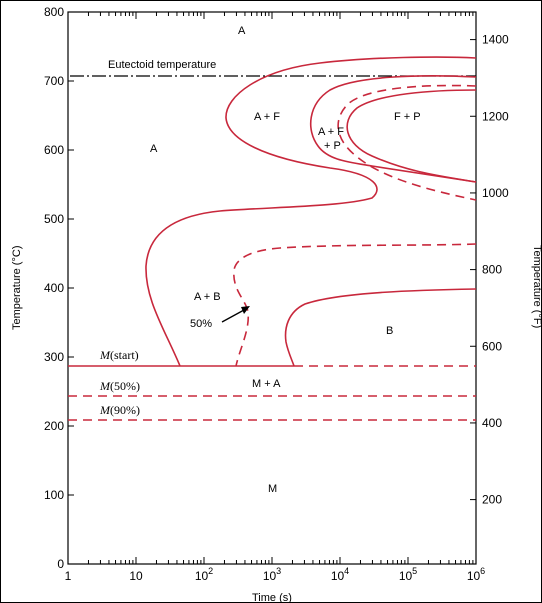 The height and width of the screenshot is (603, 542). I want to click on region-a-plus-b: A + B, so click(207, 297).